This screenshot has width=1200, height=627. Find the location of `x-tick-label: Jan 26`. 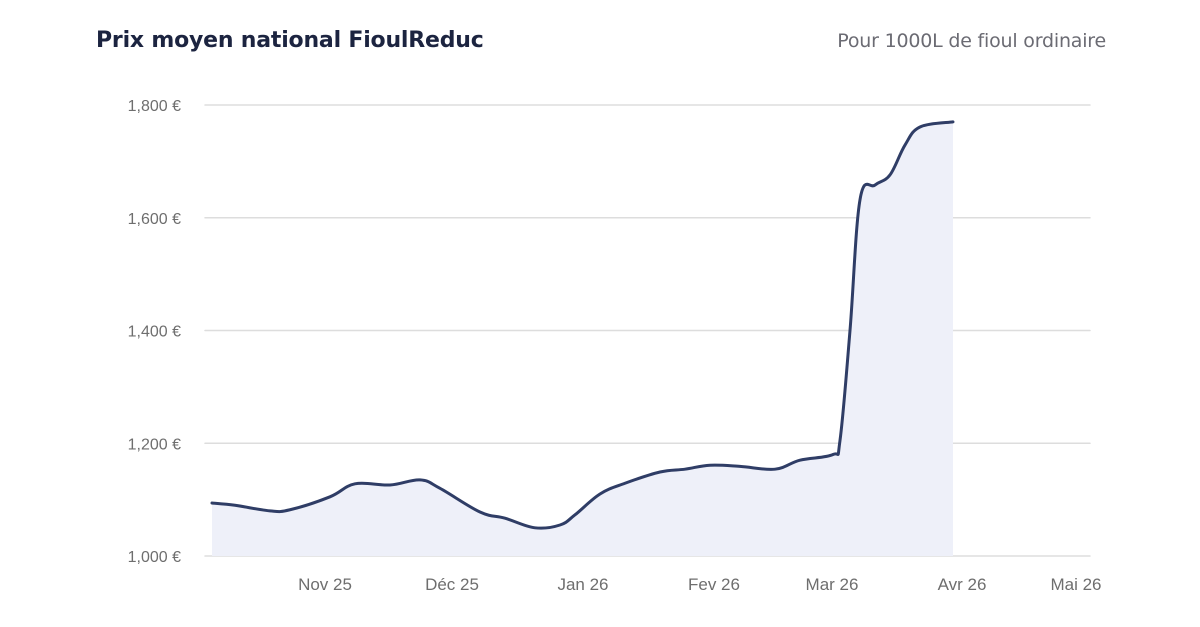

x-tick-label: Jan 26 is located at coordinates (582, 584).